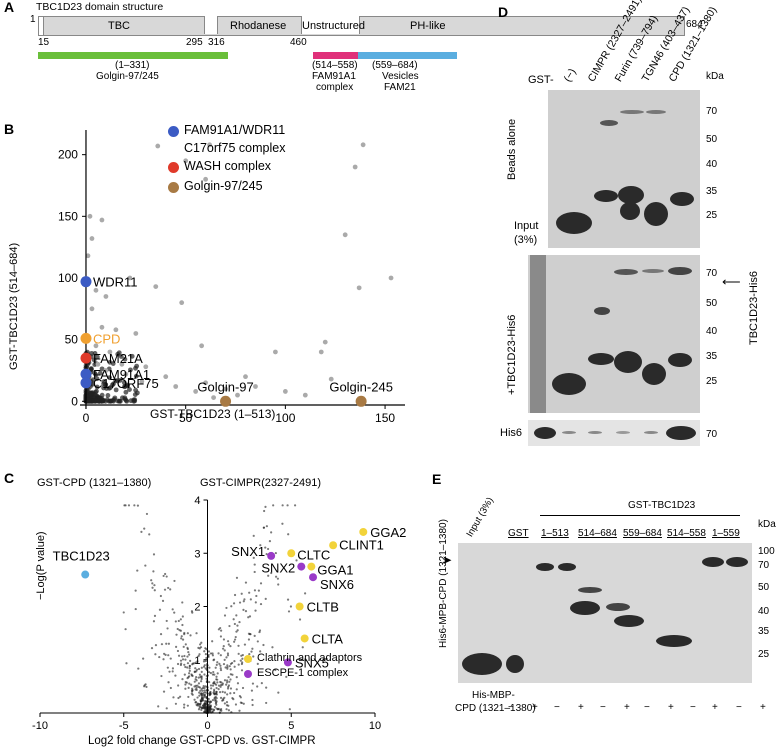 The image size is (778, 754). Describe the element at coordinates (310, 658) in the screenshot. I see `legend-clathrin-label: Clathrin and adaptors` at that location.